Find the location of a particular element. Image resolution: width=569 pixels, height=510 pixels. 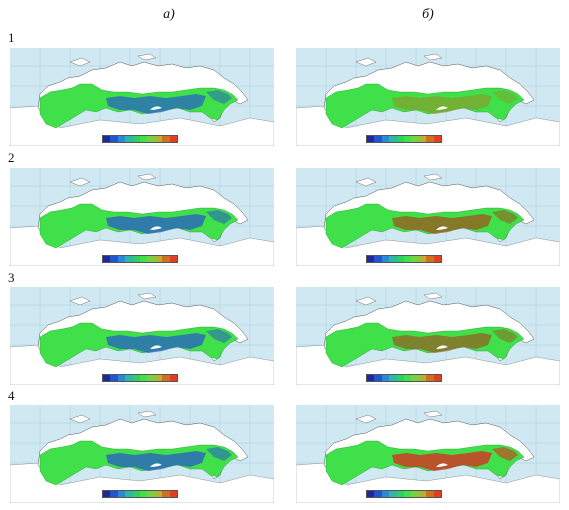

color-legend-2a is located at coordinates (140, 260).